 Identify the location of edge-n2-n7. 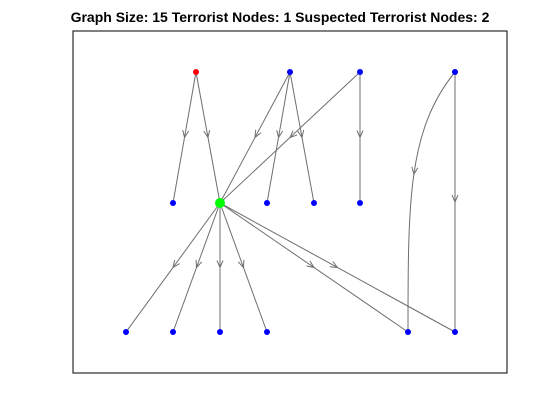
(278, 137).